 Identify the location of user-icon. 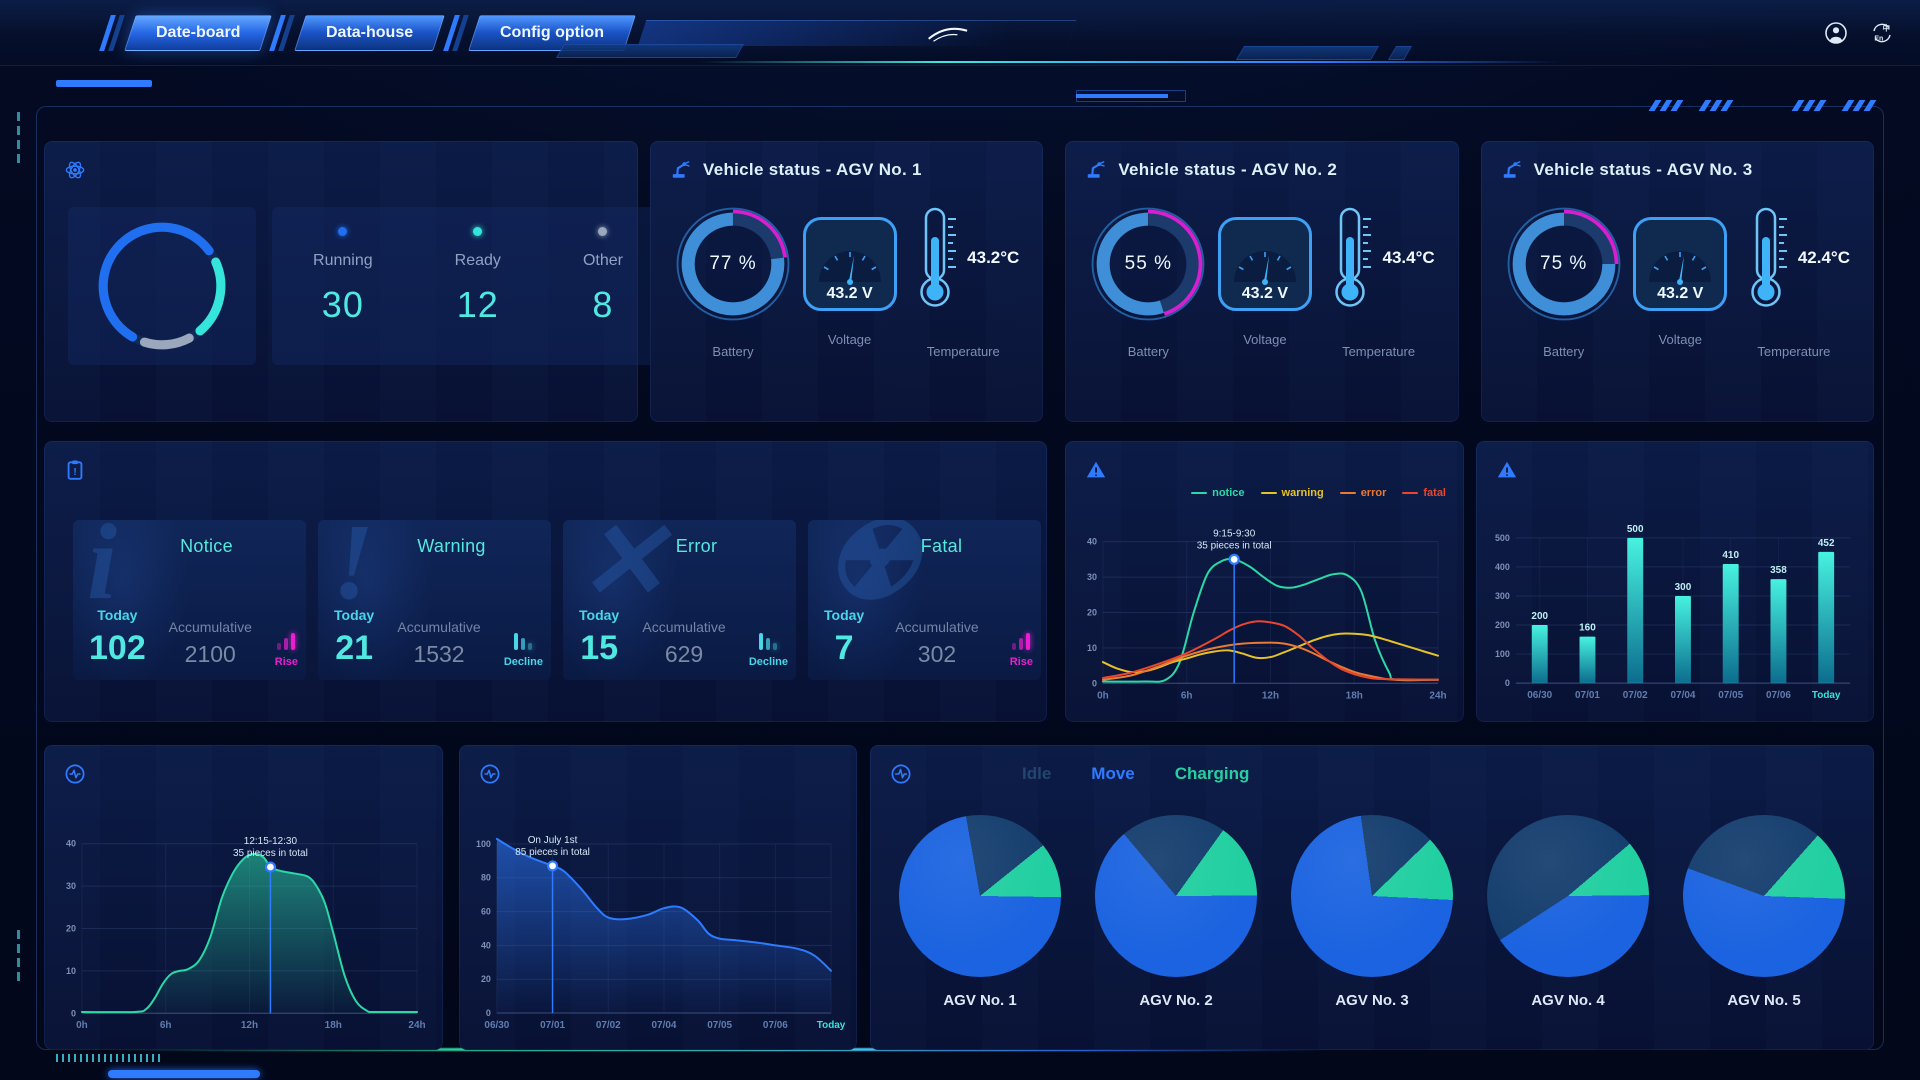
(1836, 33).